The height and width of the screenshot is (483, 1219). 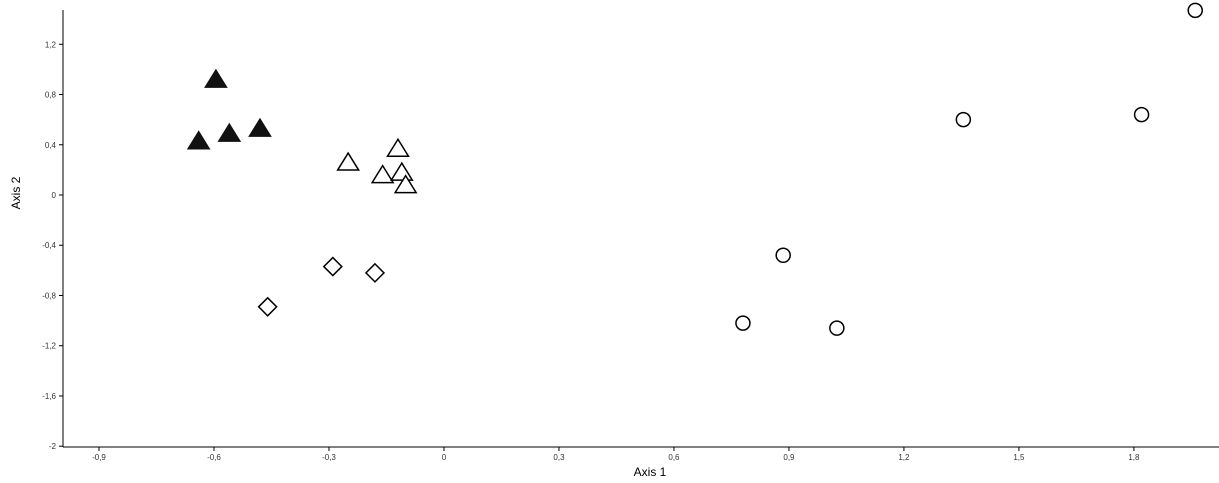 What do you see at coordinates (329, 457) in the screenshot?
I see `x-tick-label: -0,3` at bounding box center [329, 457].